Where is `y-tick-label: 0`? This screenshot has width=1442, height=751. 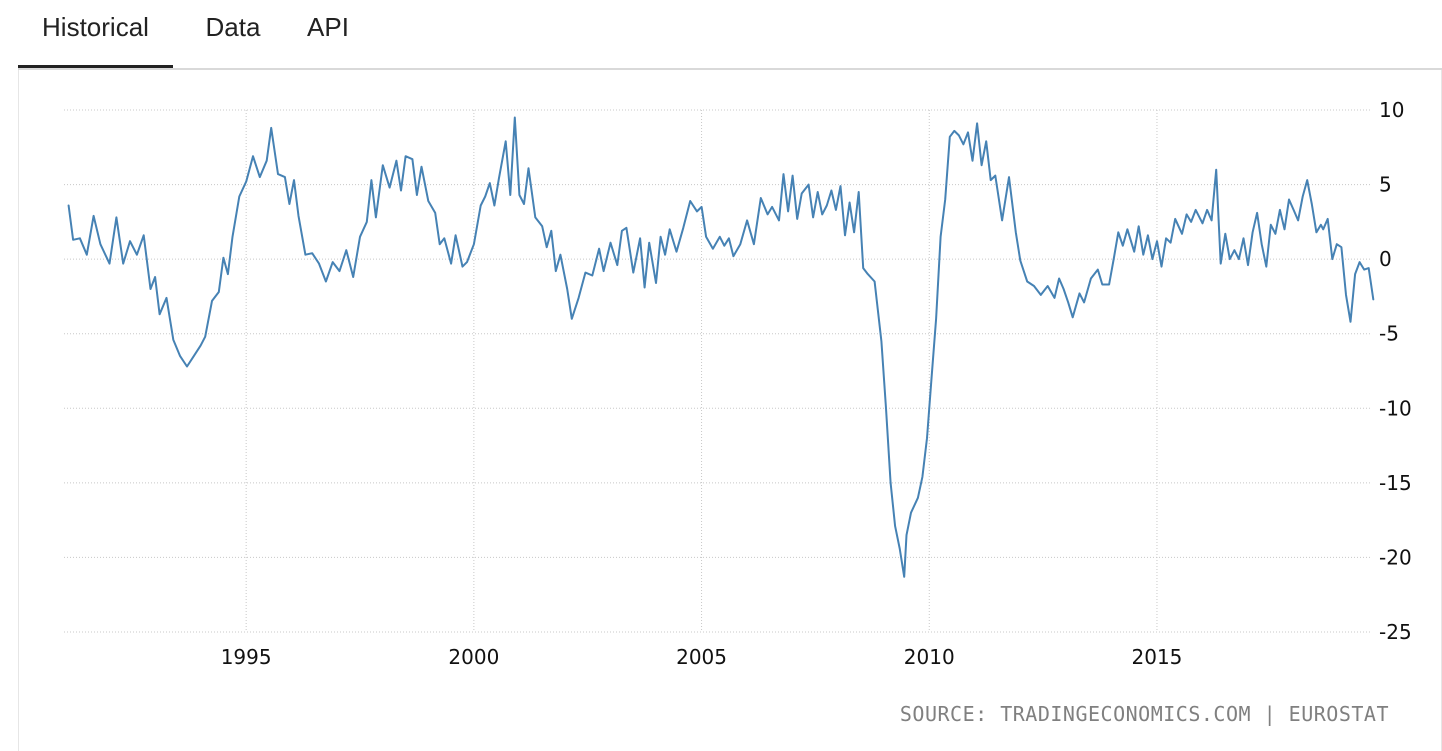 y-tick-label: 0 is located at coordinates (1385, 259).